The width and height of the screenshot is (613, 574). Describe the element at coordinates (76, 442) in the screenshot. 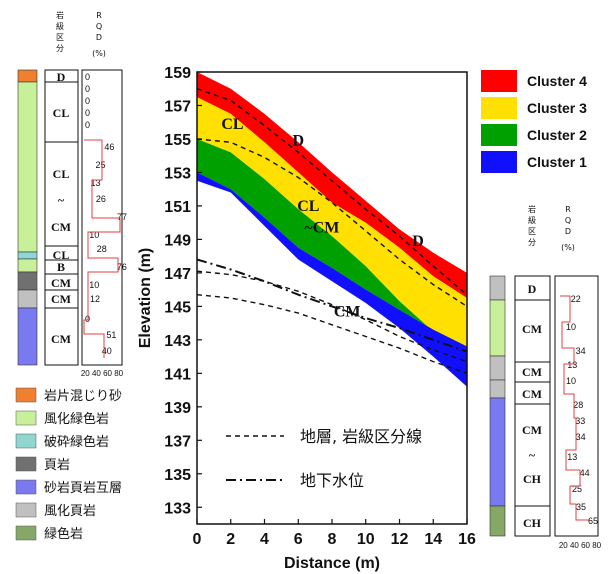

I see `lithology-label: 破砕緑色岩` at that location.